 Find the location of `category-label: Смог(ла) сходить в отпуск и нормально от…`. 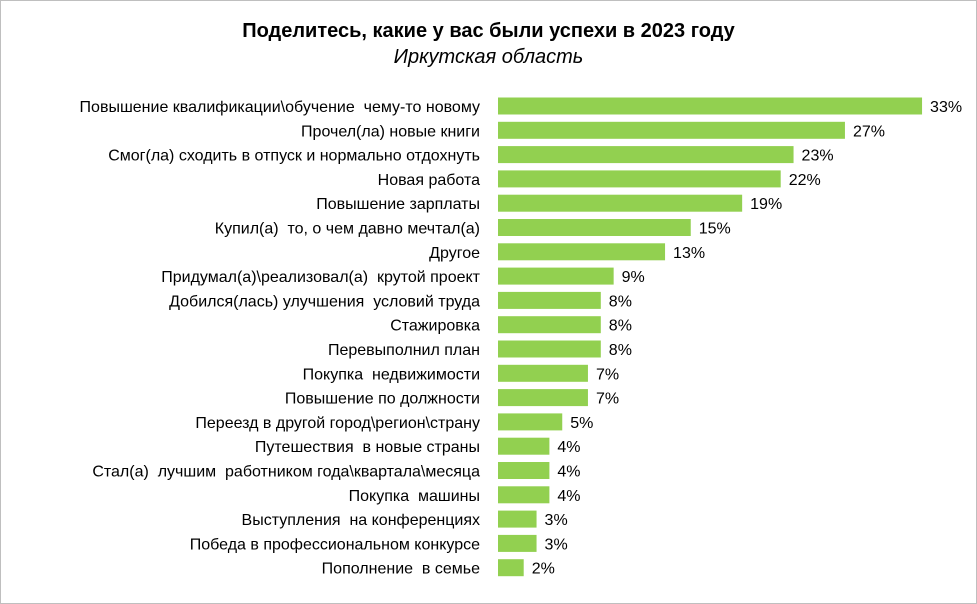

category-label: Смог(ла) сходить в отпуск и нормально от… is located at coordinates (294, 156).